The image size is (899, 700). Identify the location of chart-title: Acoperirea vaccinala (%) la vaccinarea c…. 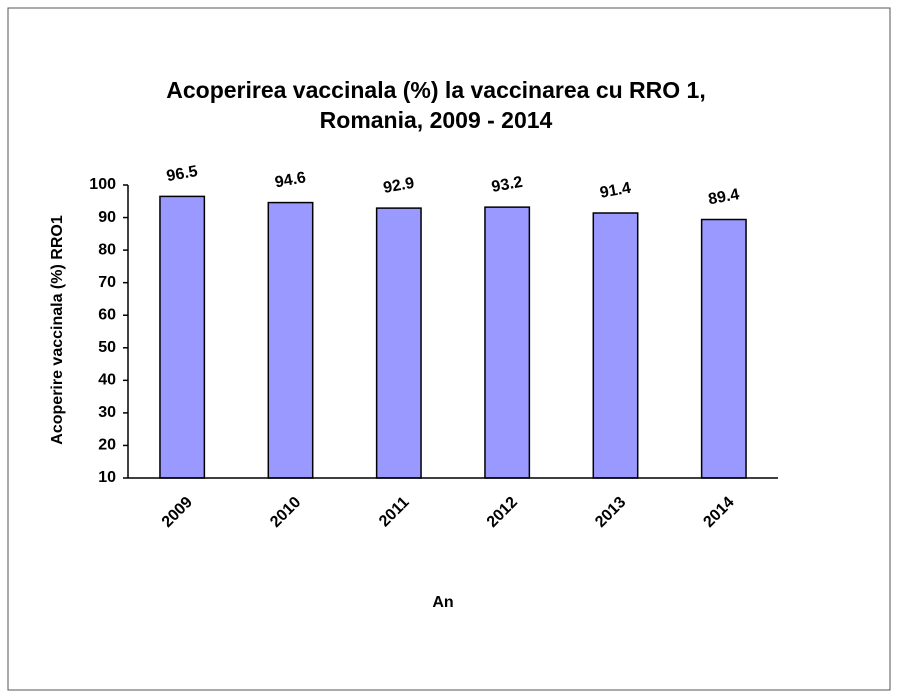
(436, 90).